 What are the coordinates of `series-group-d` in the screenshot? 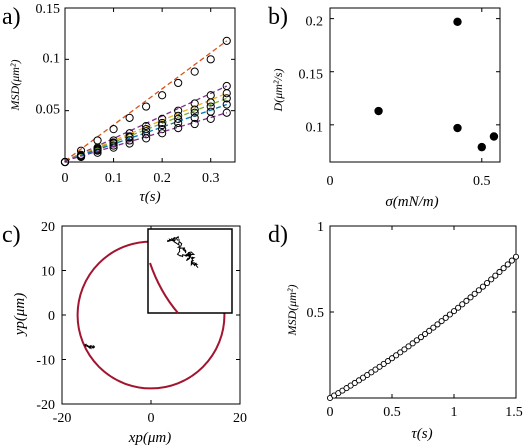 It's located at (423, 327).